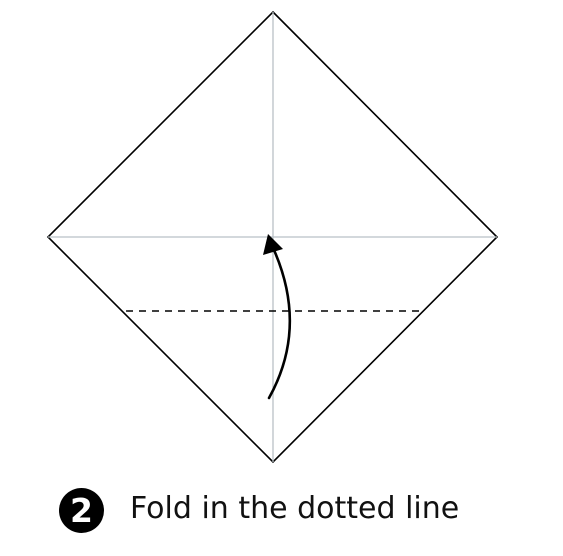 The height and width of the screenshot is (556, 563). What do you see at coordinates (81, 510) in the screenshot?
I see `step-number-badge: 2` at bounding box center [81, 510].